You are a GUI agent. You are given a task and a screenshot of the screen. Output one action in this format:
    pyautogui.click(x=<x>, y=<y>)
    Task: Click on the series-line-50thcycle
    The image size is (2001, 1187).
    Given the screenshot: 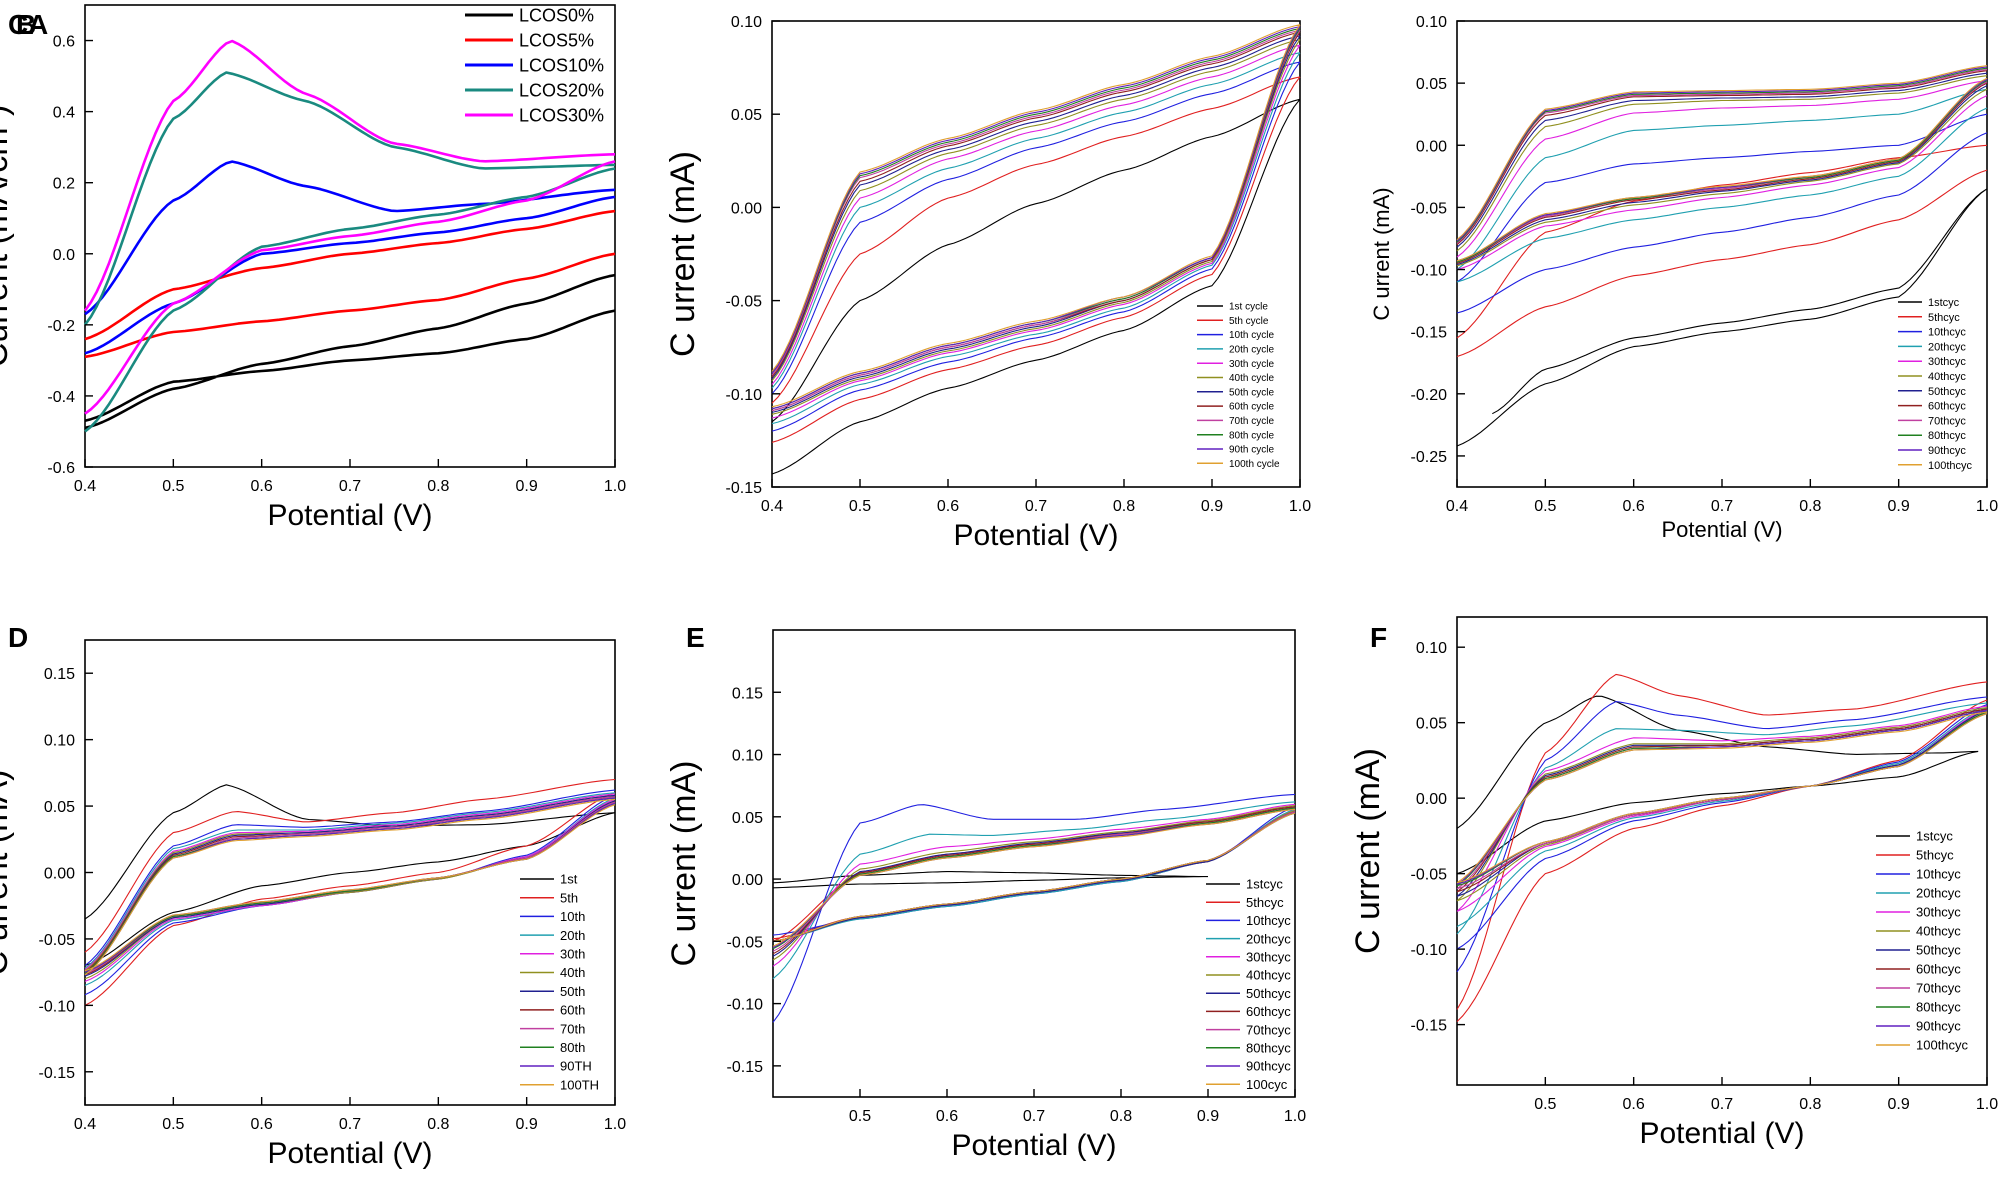 What is the action you would take?
    pyautogui.click(x=1036, y=224)
    